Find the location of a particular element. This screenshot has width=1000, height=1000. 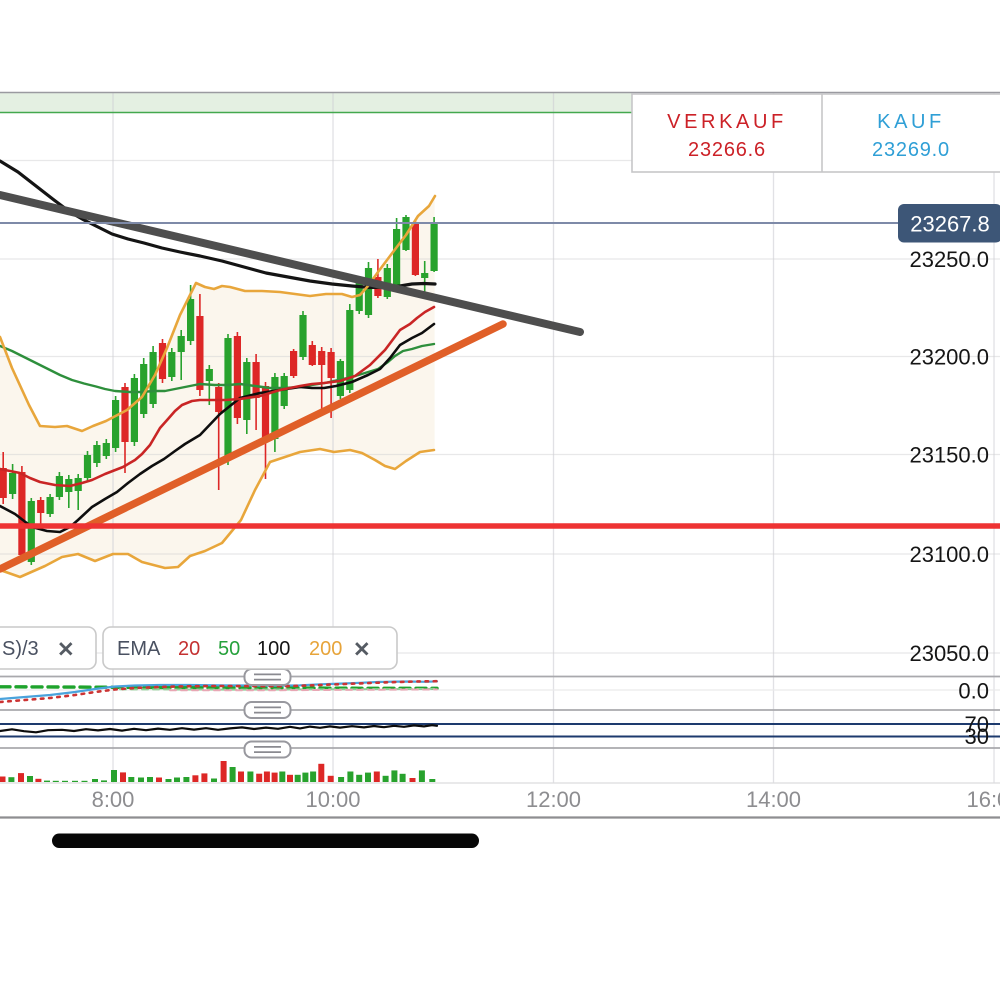

svg-text: 100 is located at coordinates (273, 649).